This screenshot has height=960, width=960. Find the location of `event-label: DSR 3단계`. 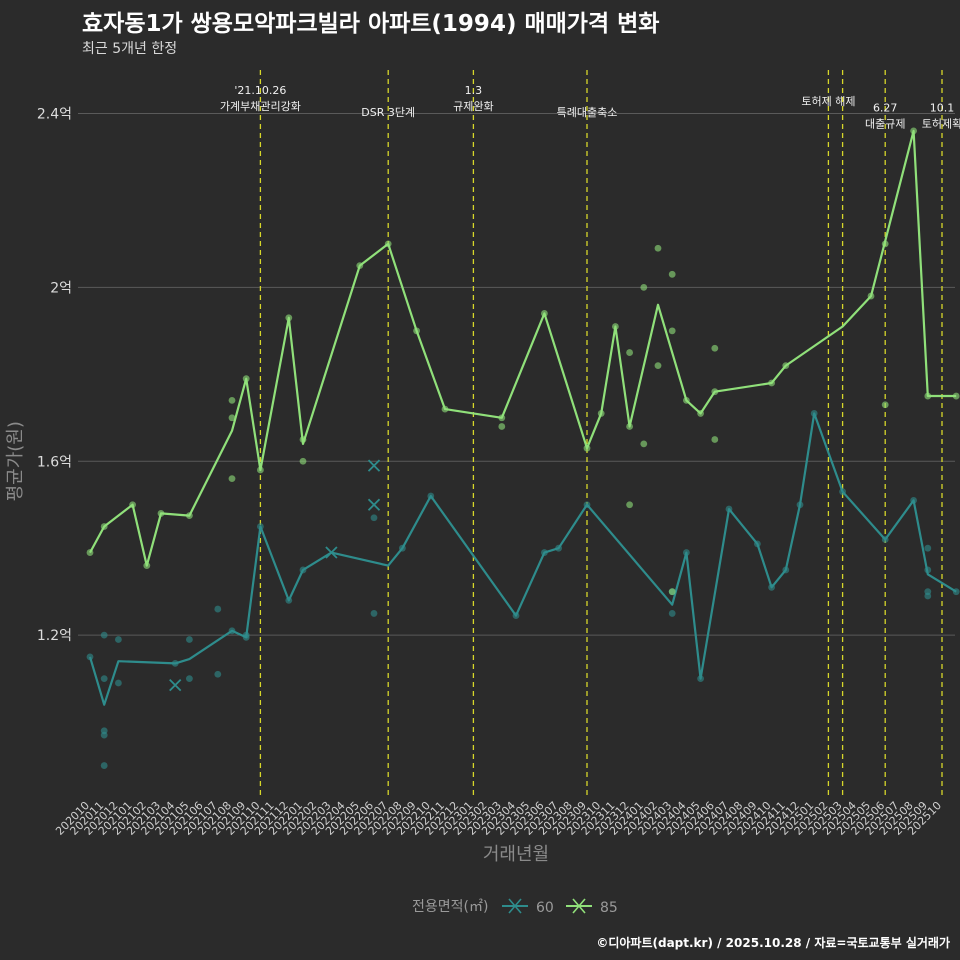

event-label: DSR 3단계 is located at coordinates (388, 112).